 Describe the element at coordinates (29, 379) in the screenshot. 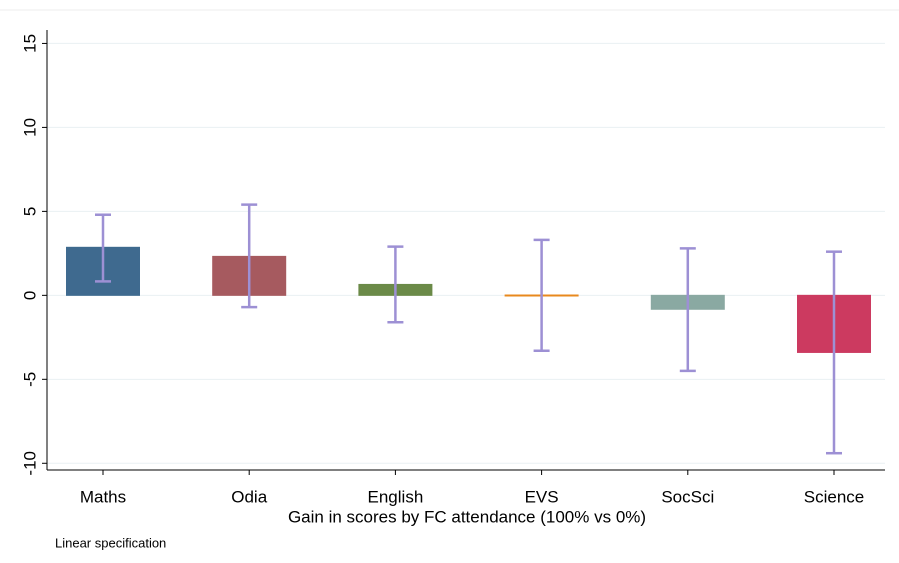

I see `y-tick-label: -5` at that location.